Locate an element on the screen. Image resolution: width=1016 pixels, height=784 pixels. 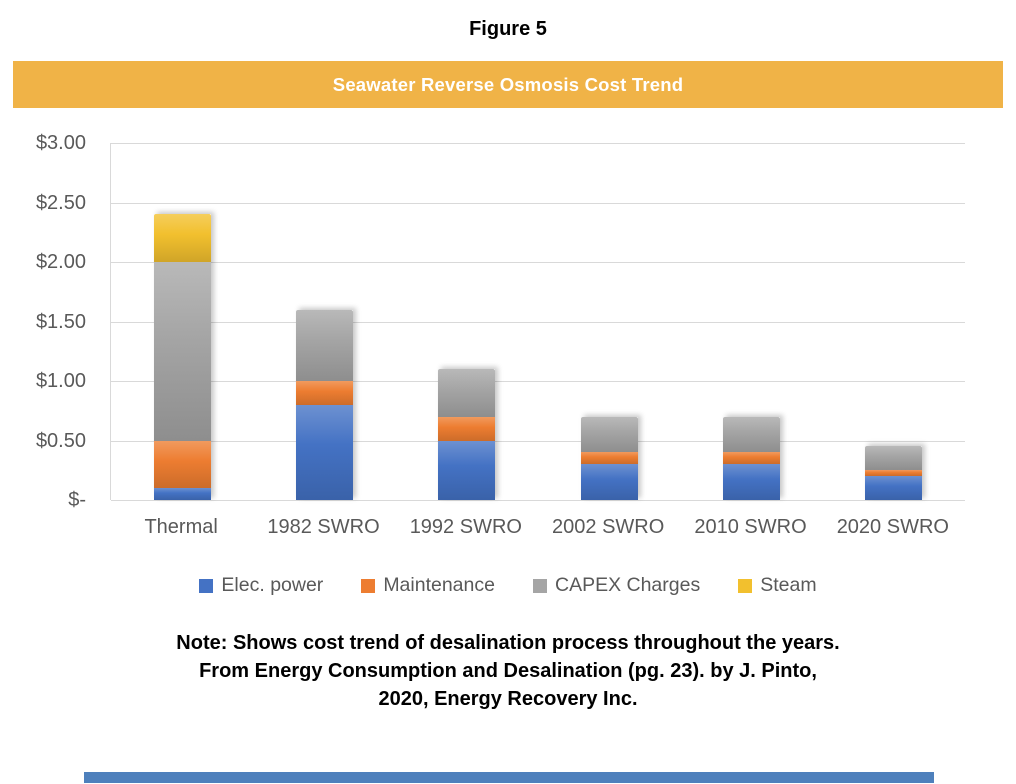
y-tick-label: $2.50 is located at coordinates (60, 202).